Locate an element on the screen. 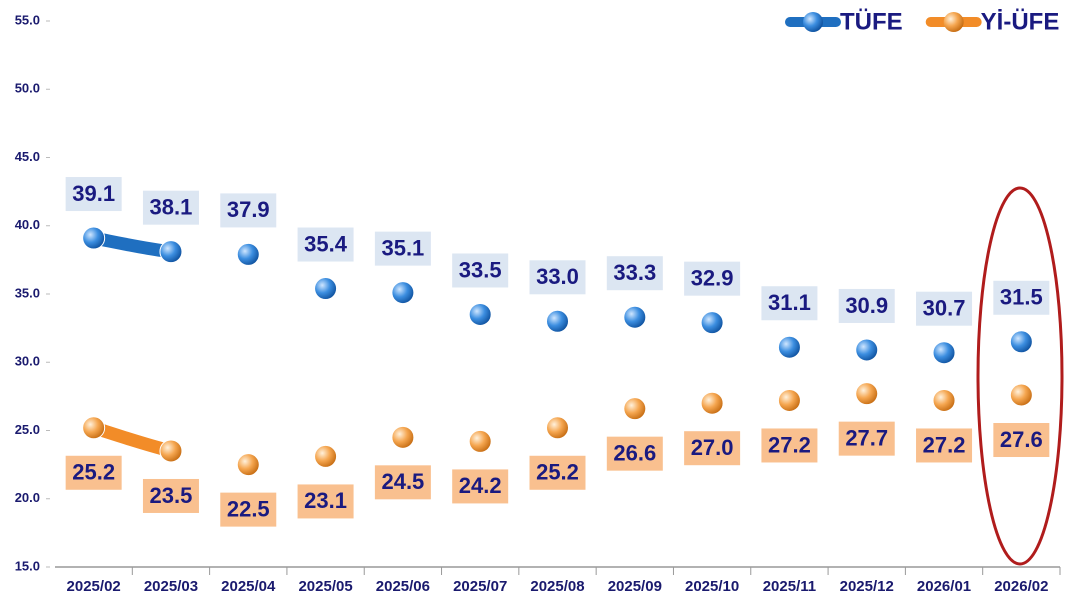  y-tick-label: 35.0 is located at coordinates (27, 292).